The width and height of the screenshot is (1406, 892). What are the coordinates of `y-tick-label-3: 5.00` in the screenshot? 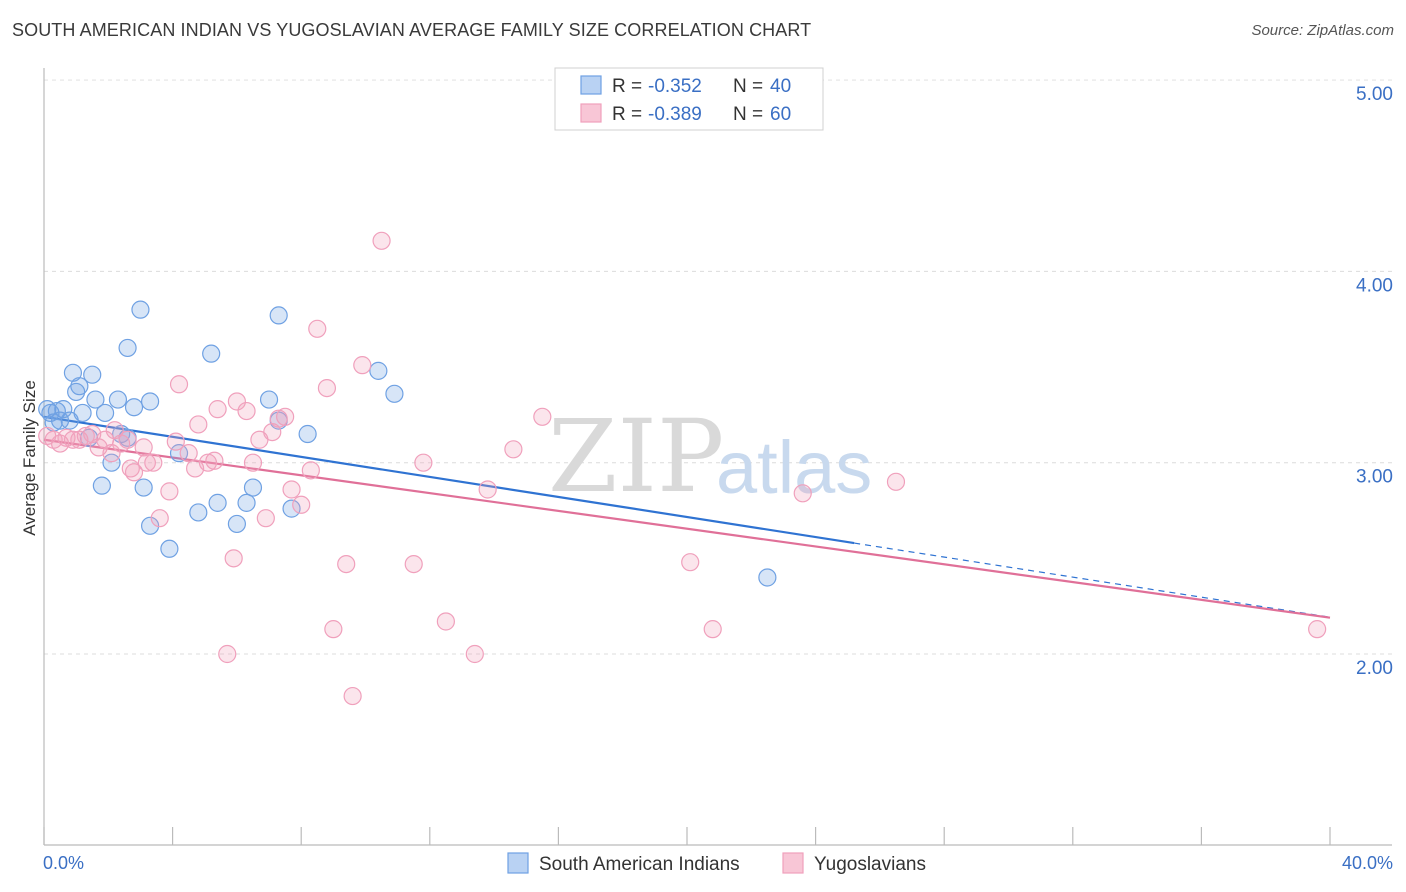 It's located at (1374, 94).